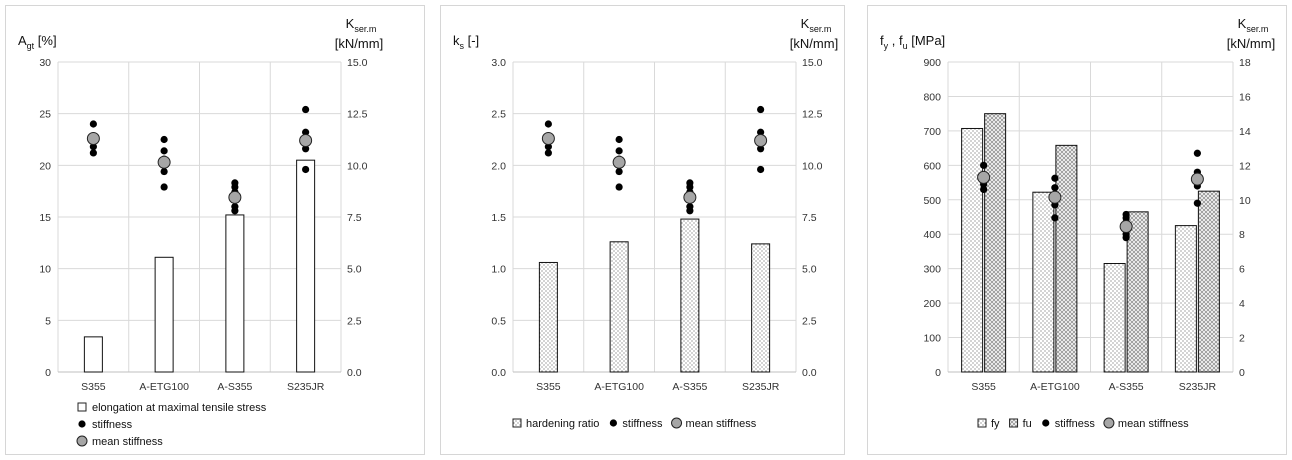  What do you see at coordinates (1245, 166) in the screenshot?
I see `y2-tick-label: 12` at bounding box center [1245, 166].